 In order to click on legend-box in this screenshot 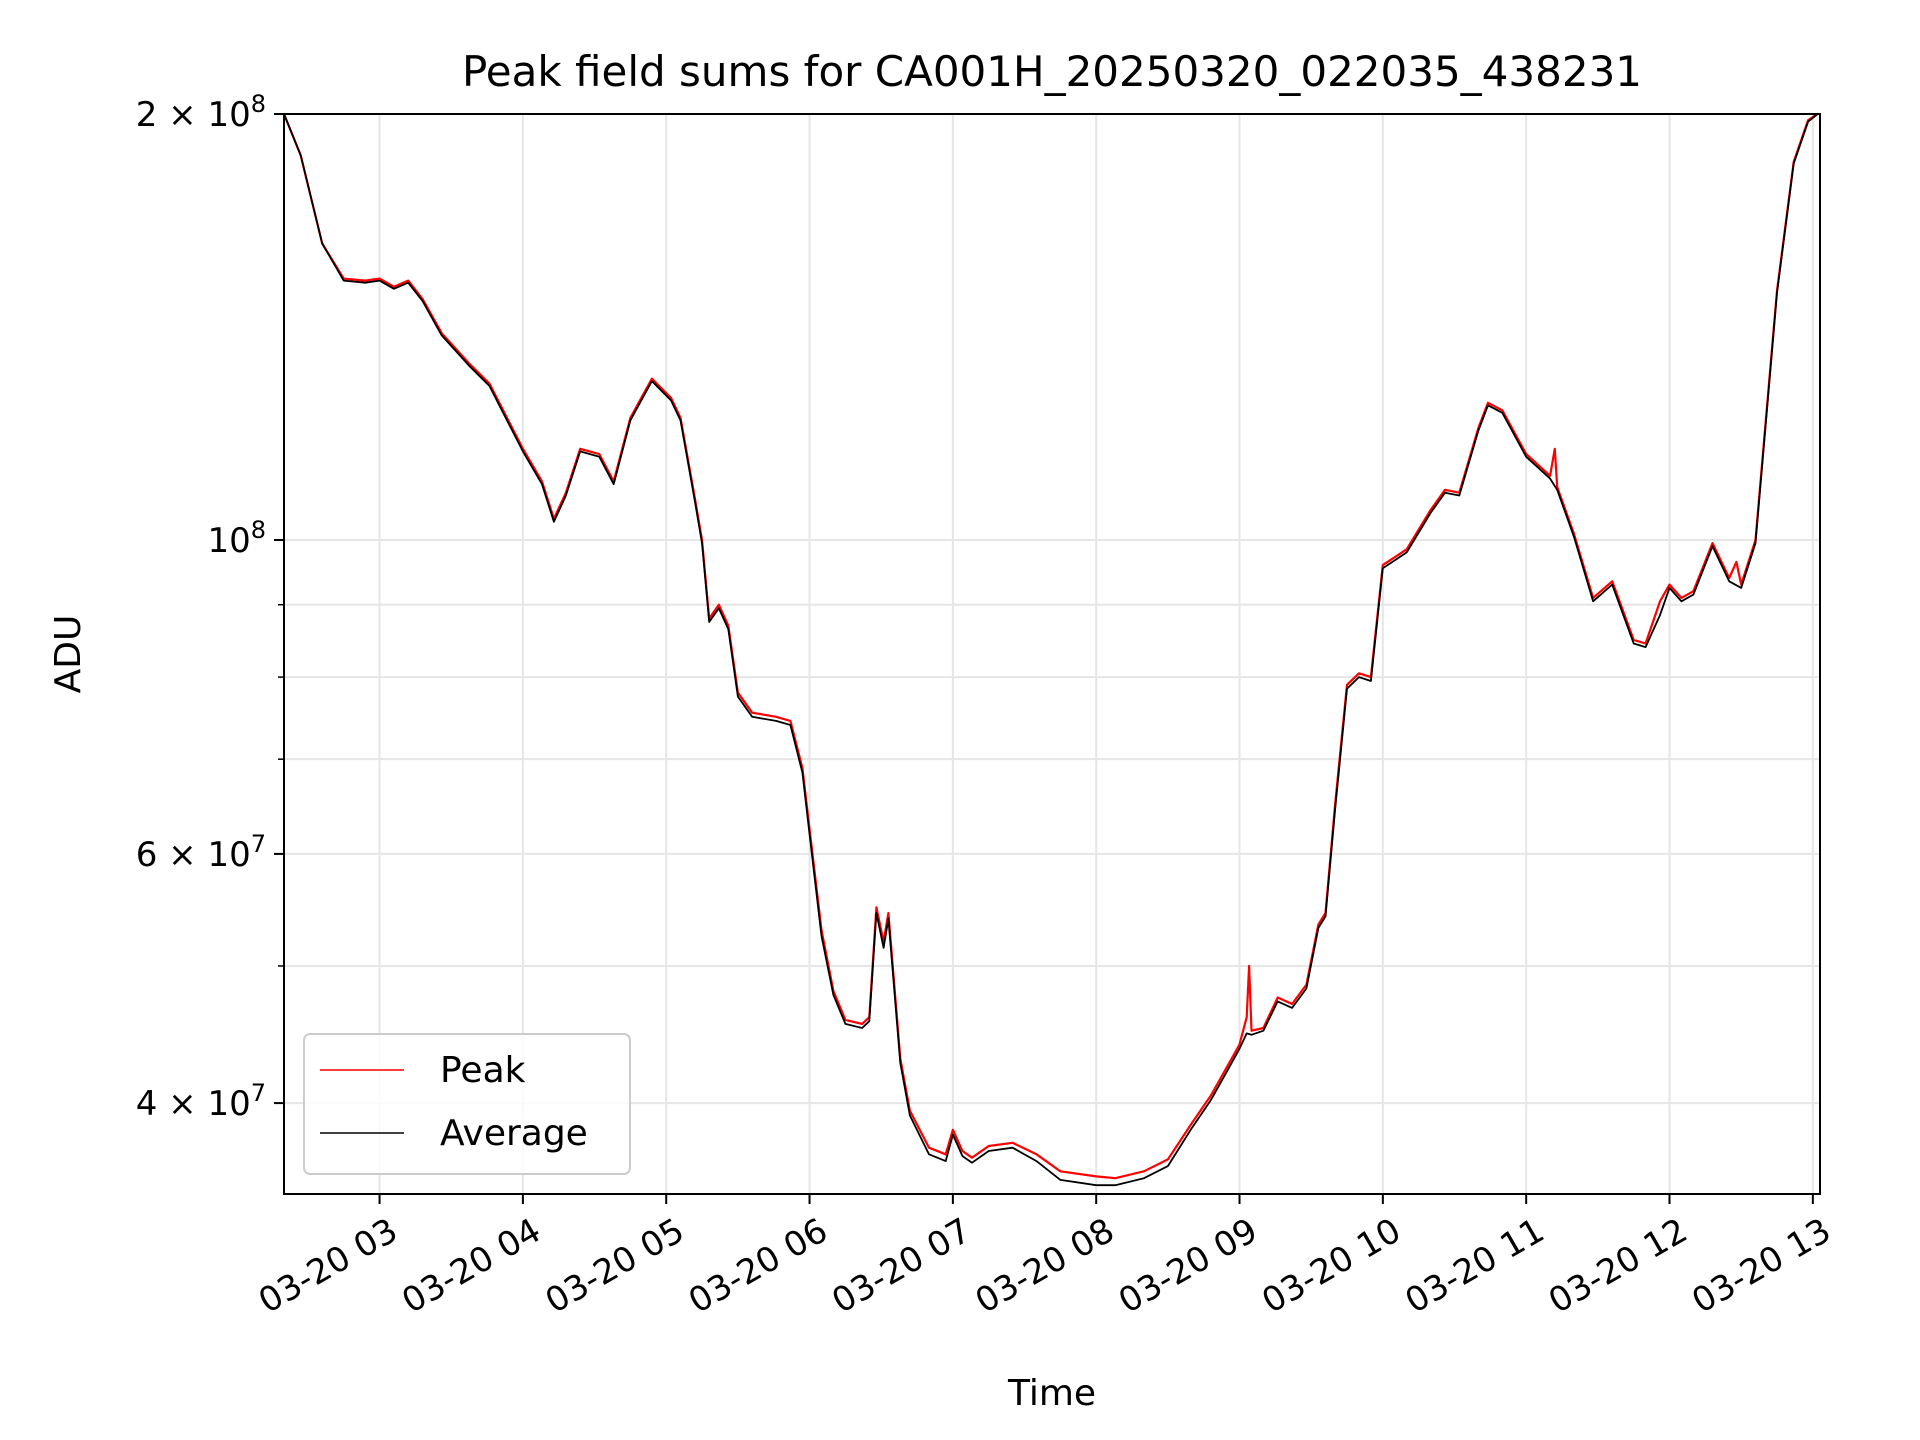, I will do `click(467, 1104)`.